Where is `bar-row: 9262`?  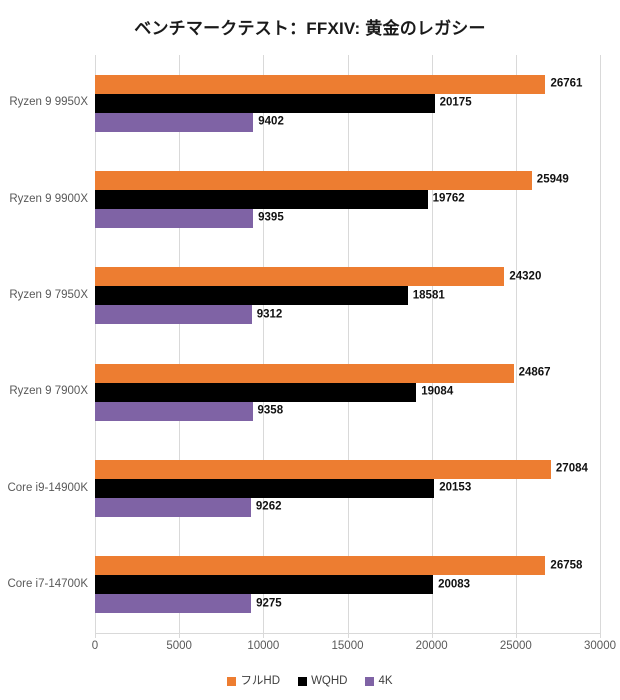
bar-row: 9262 is located at coordinates (347, 507).